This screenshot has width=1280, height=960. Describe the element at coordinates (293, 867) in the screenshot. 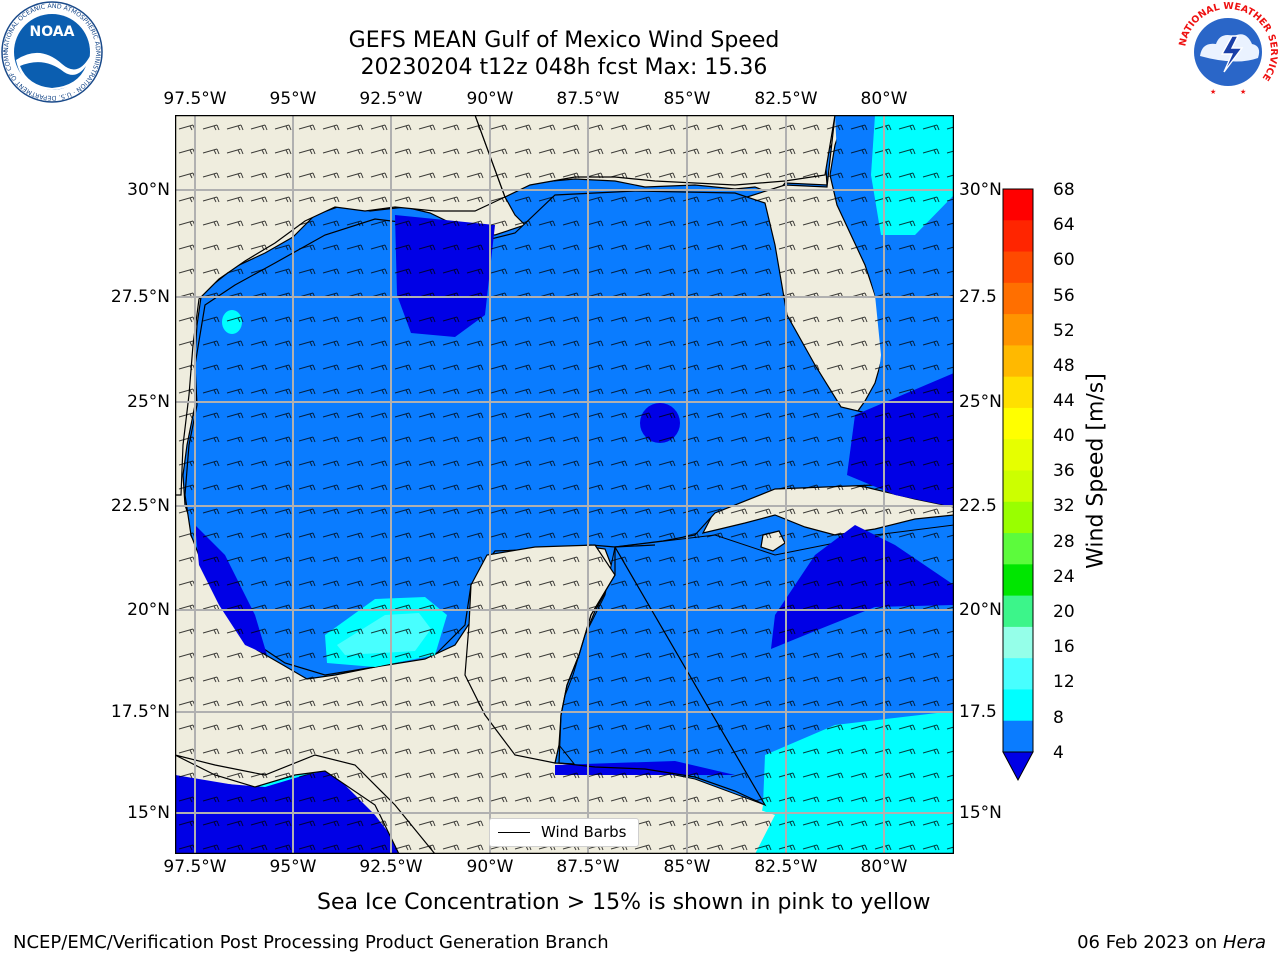

I see `lon-tick-bottom: 95°W` at that location.